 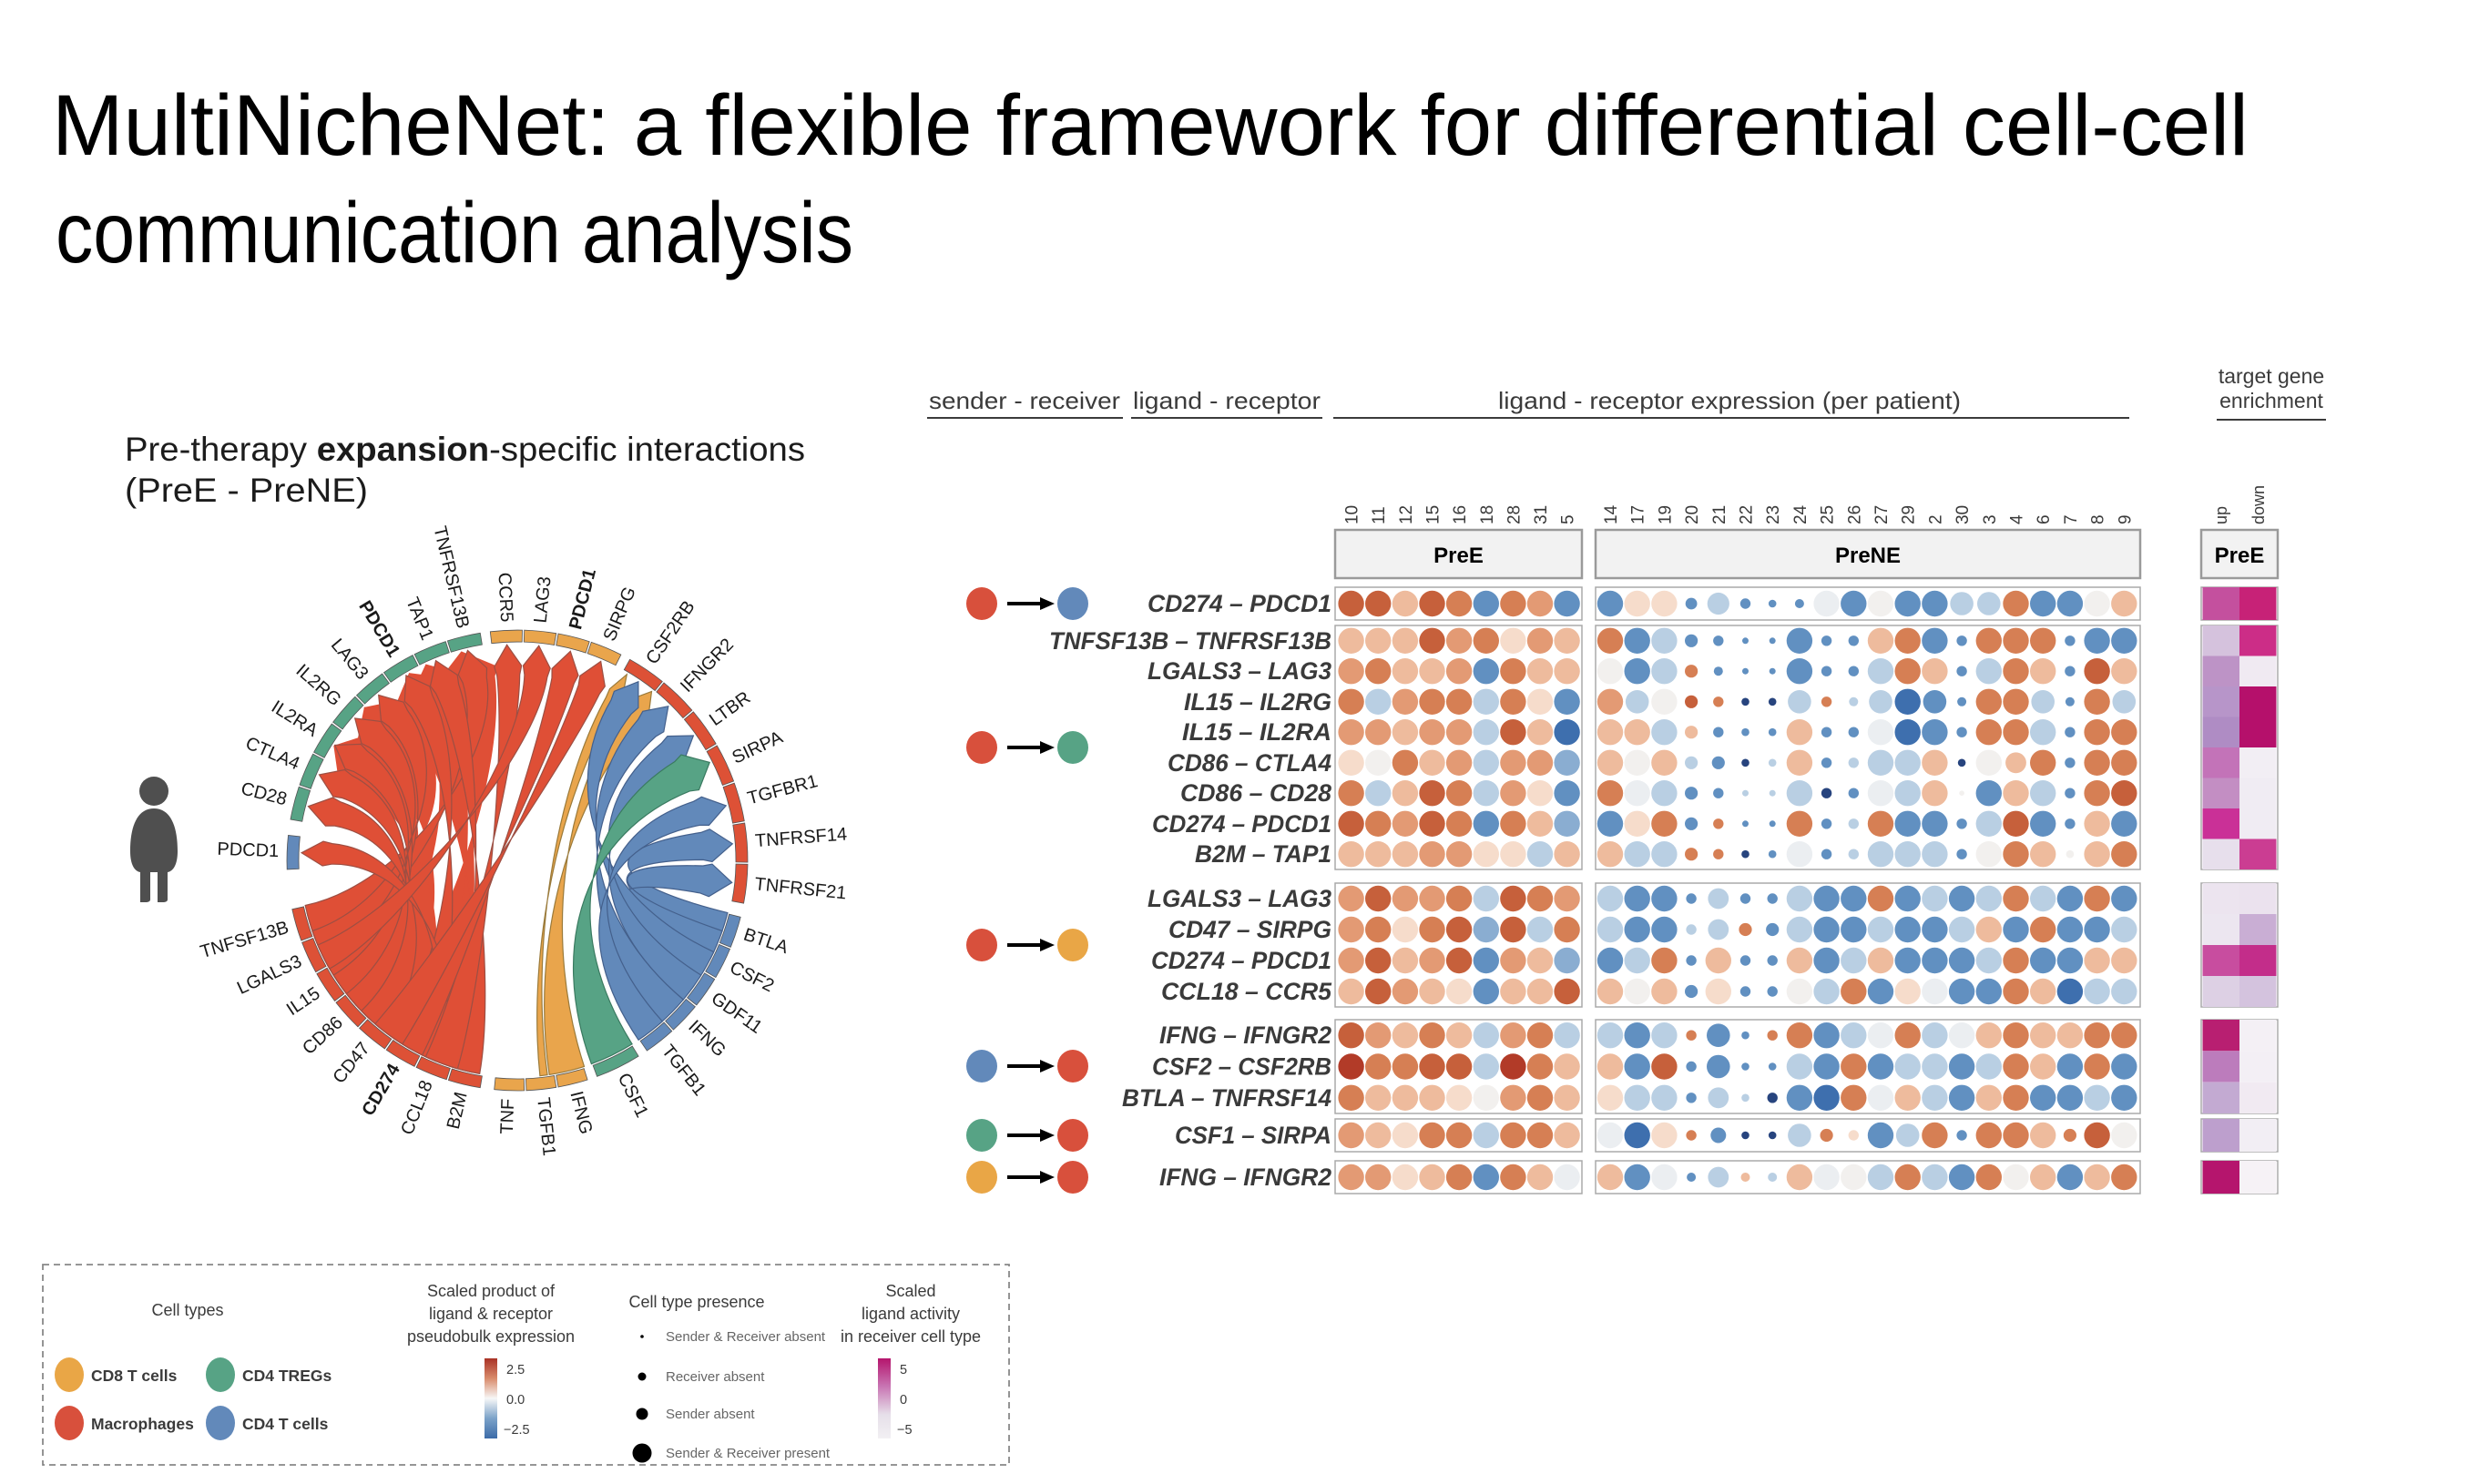 I want to click on svg-text: CD8 T cells, so click(x=134, y=1376).